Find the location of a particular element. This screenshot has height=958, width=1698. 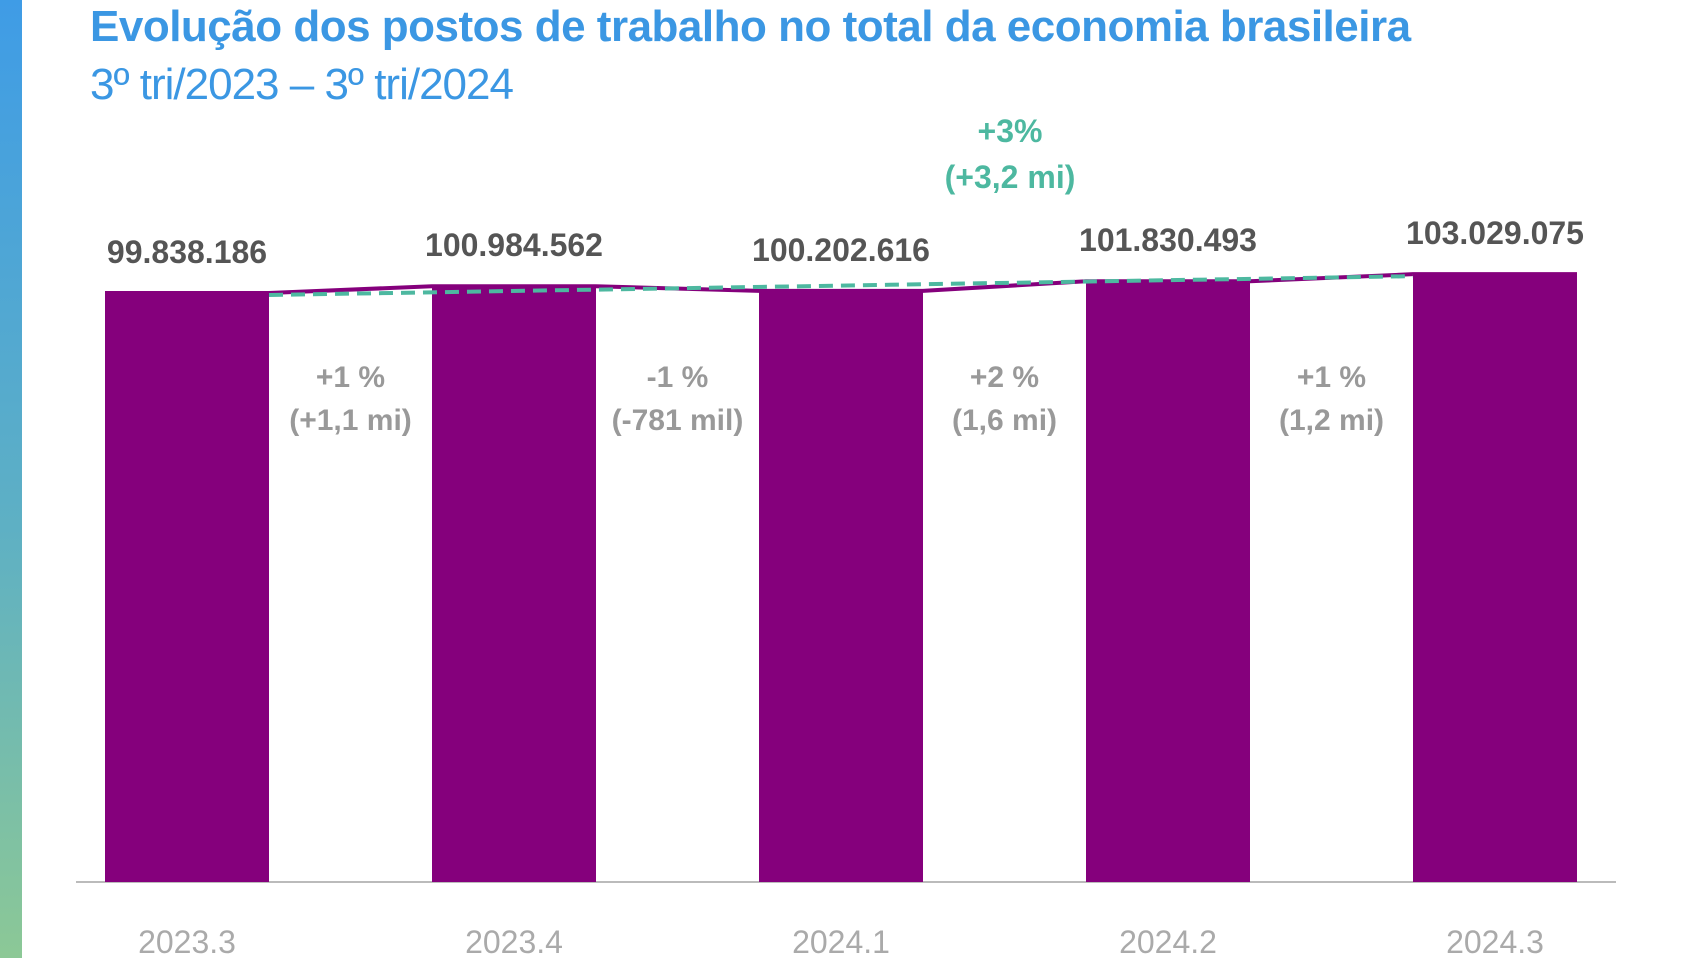

bar-value-label: 99.838.186 is located at coordinates (187, 252).